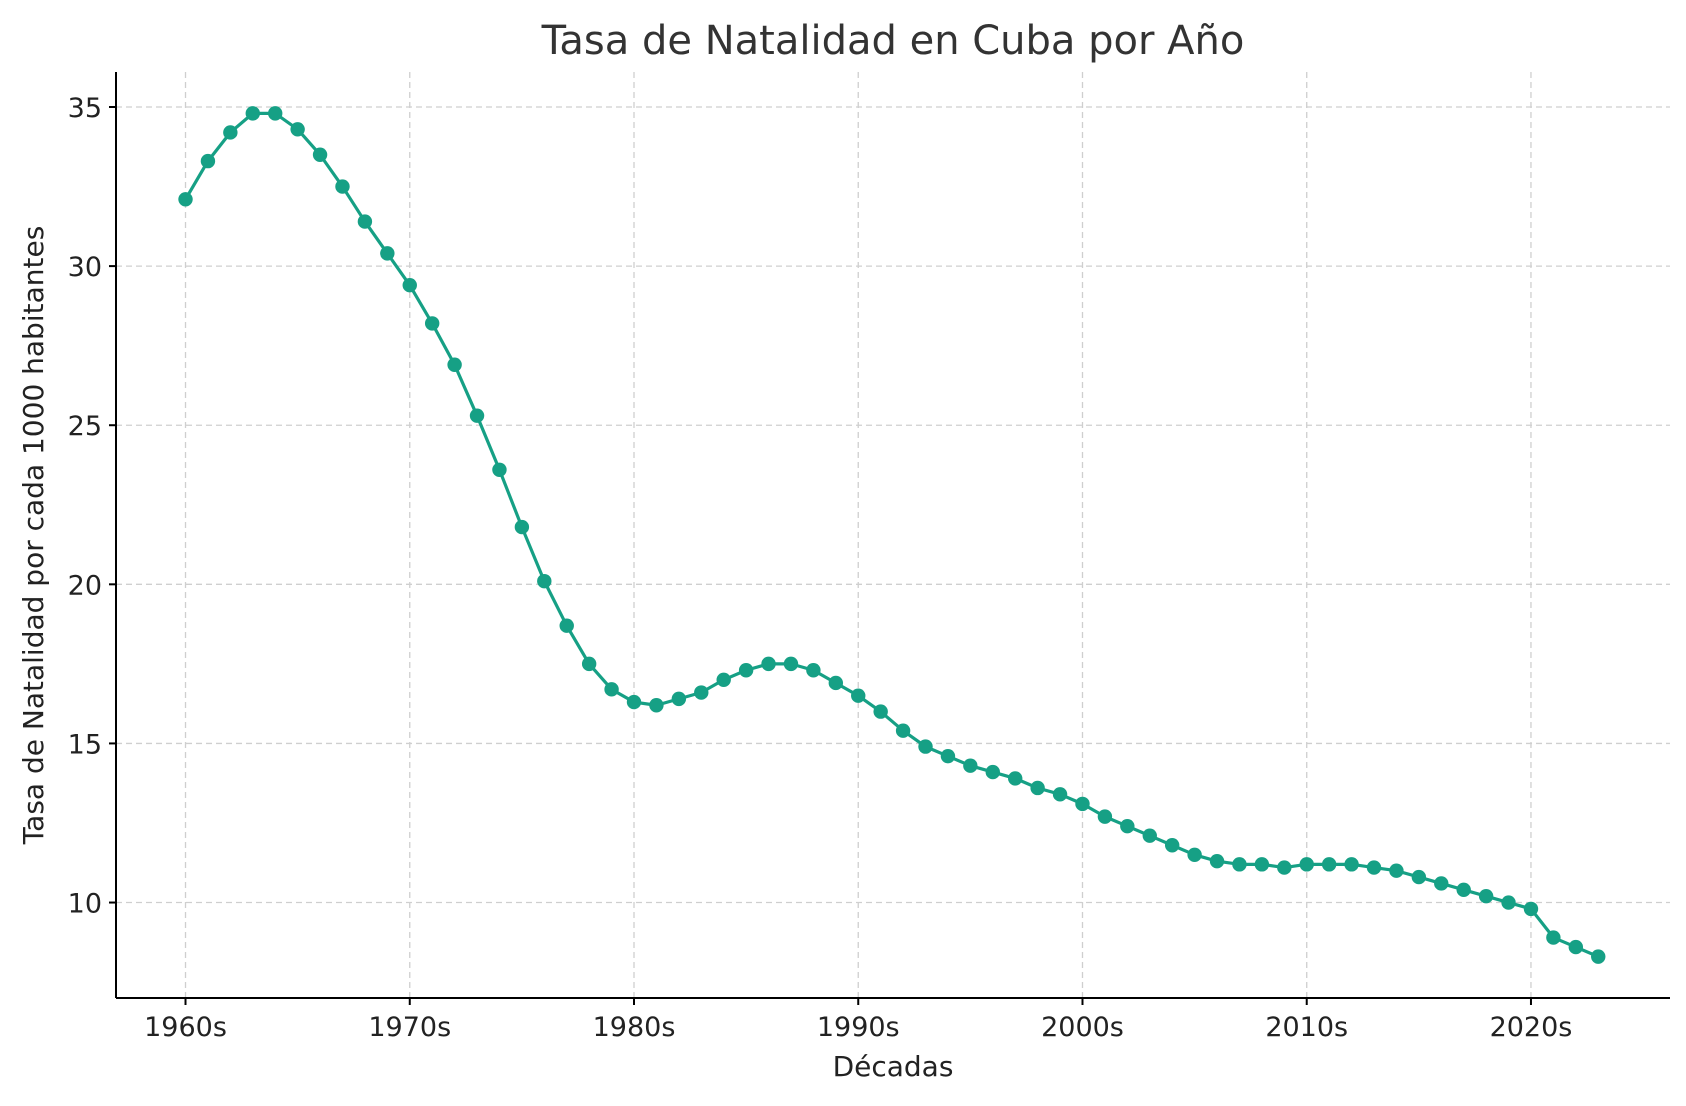  I want to click on x-axis-label: Décadas, so click(893, 1066).